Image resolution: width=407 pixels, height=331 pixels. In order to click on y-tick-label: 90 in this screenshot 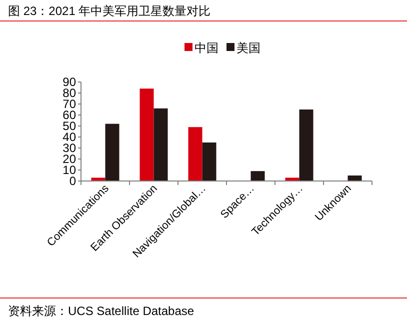, I will do `click(69, 82)`.